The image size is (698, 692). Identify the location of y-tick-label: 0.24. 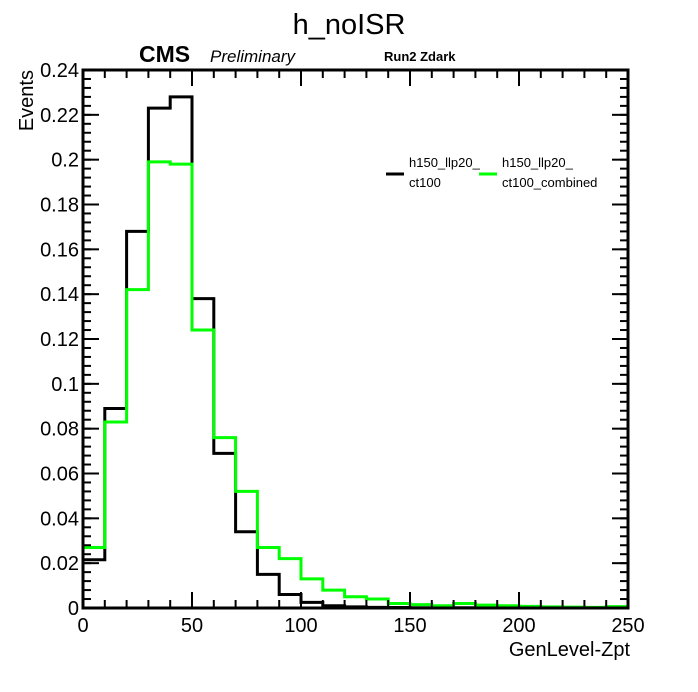
(59, 71).